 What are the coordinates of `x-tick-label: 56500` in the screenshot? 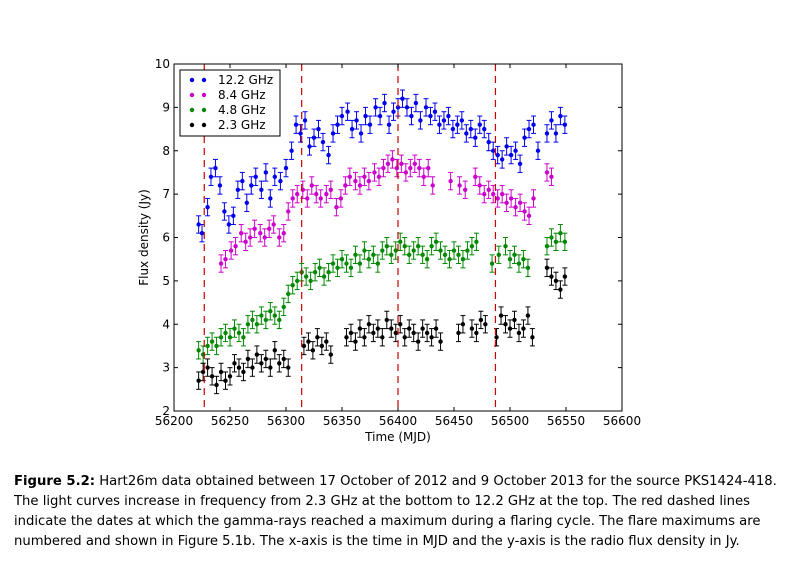 It's located at (510, 421).